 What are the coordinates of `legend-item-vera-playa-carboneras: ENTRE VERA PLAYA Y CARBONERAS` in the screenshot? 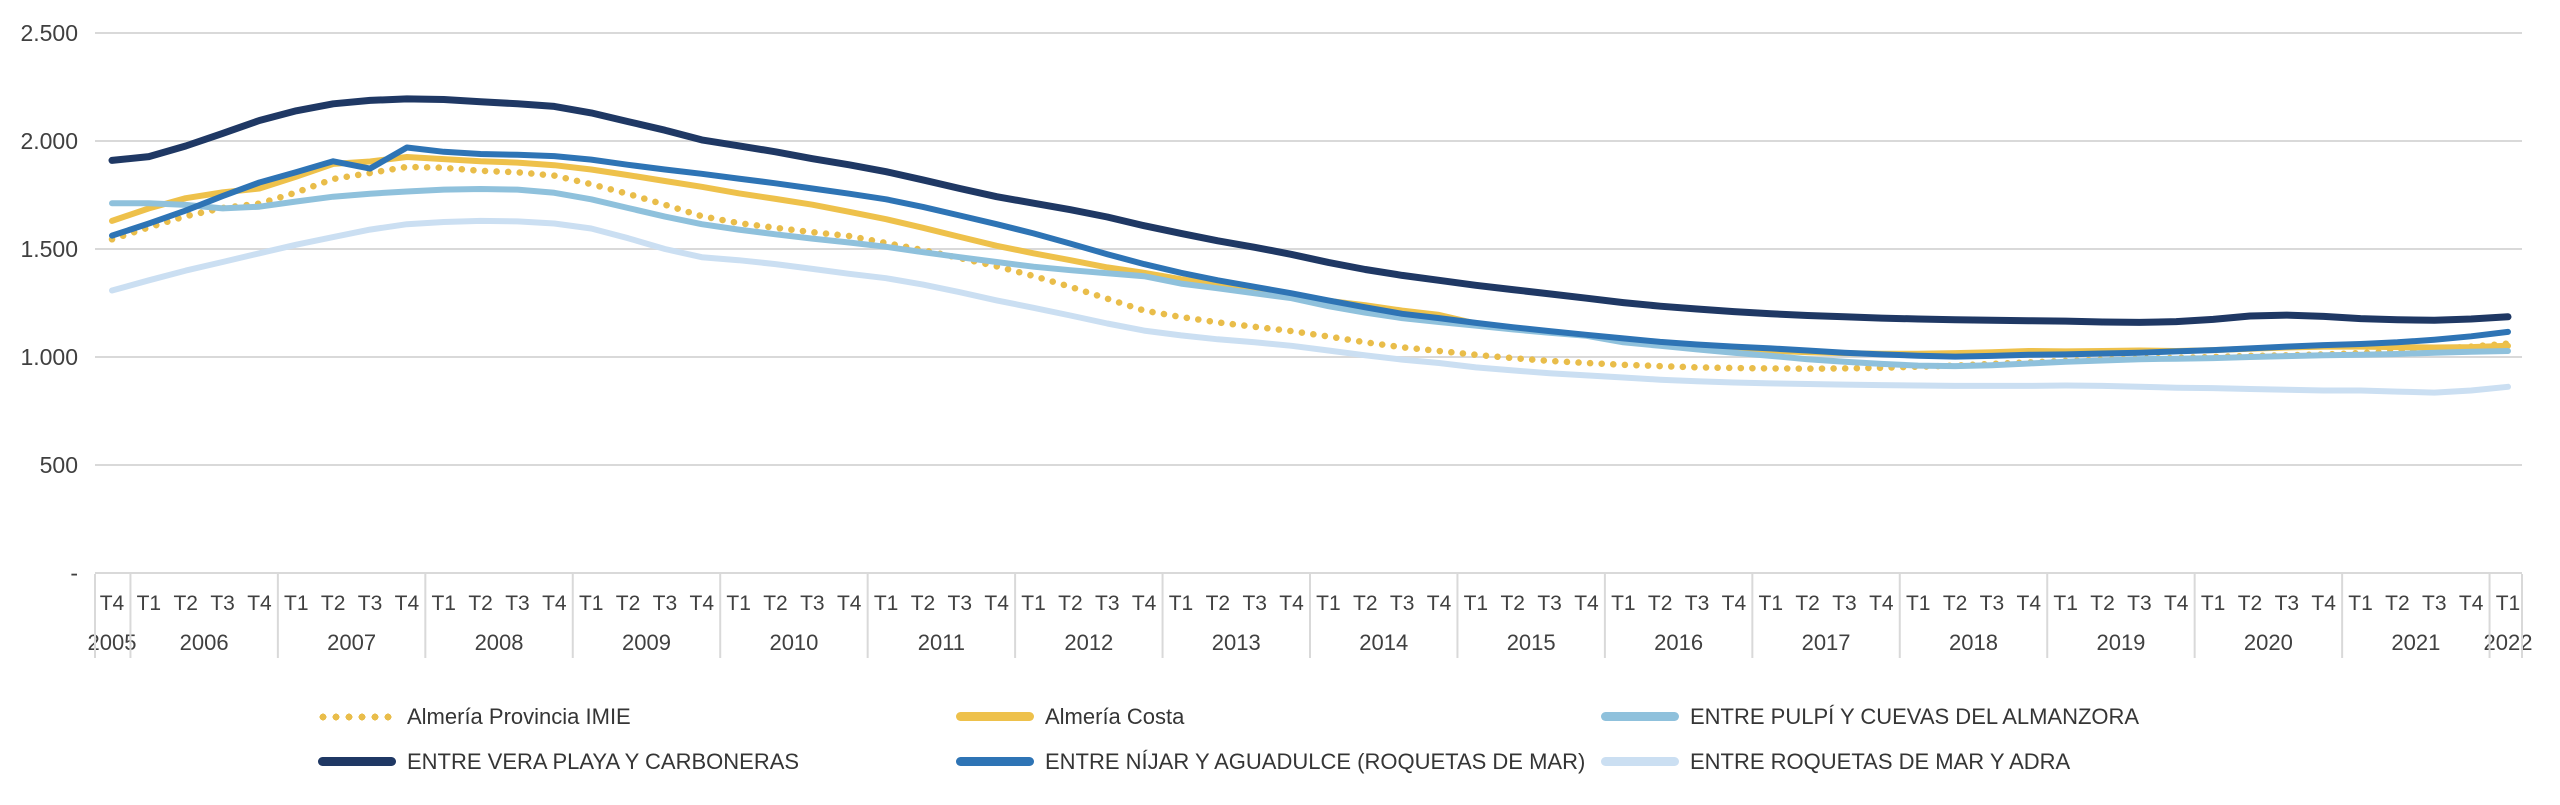 It's located at (637, 762).